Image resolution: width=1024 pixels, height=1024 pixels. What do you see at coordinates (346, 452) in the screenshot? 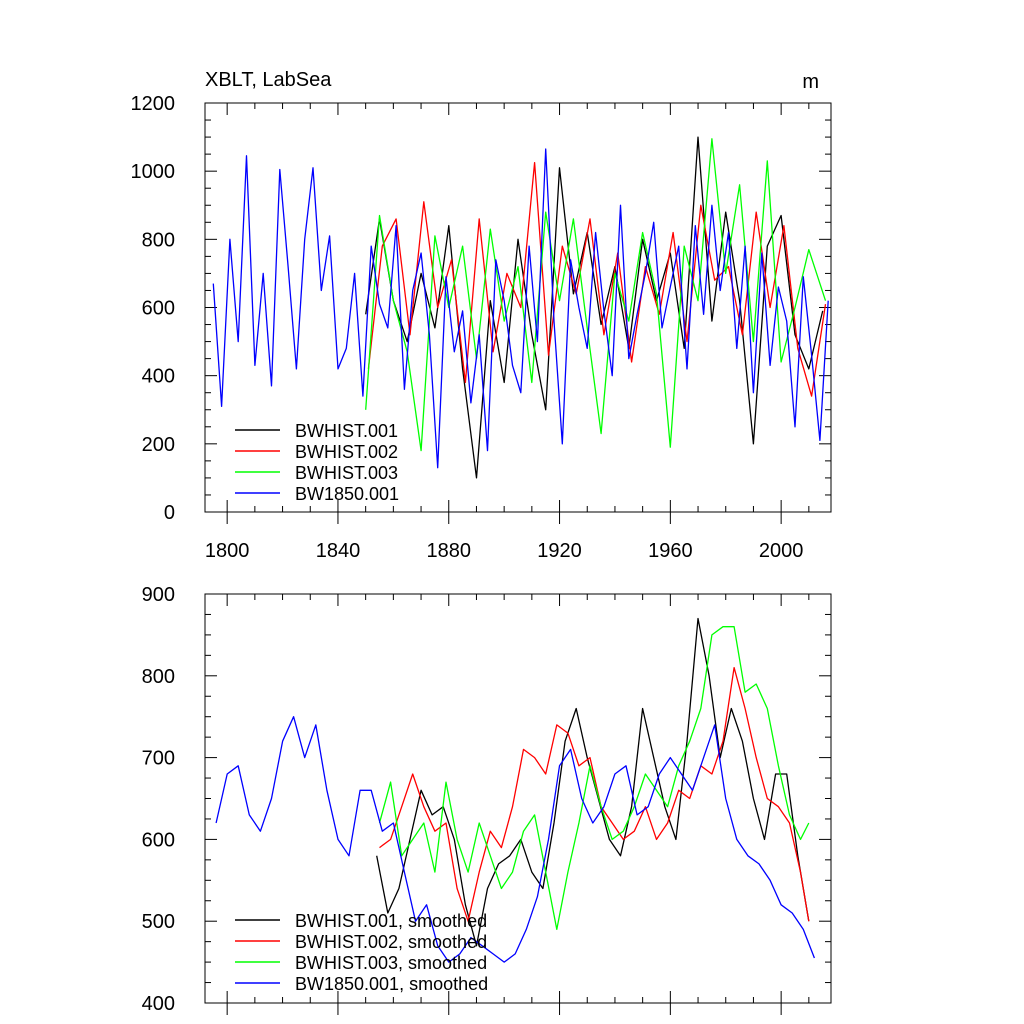
I see `legend-label: BWHIST.002` at bounding box center [346, 452].